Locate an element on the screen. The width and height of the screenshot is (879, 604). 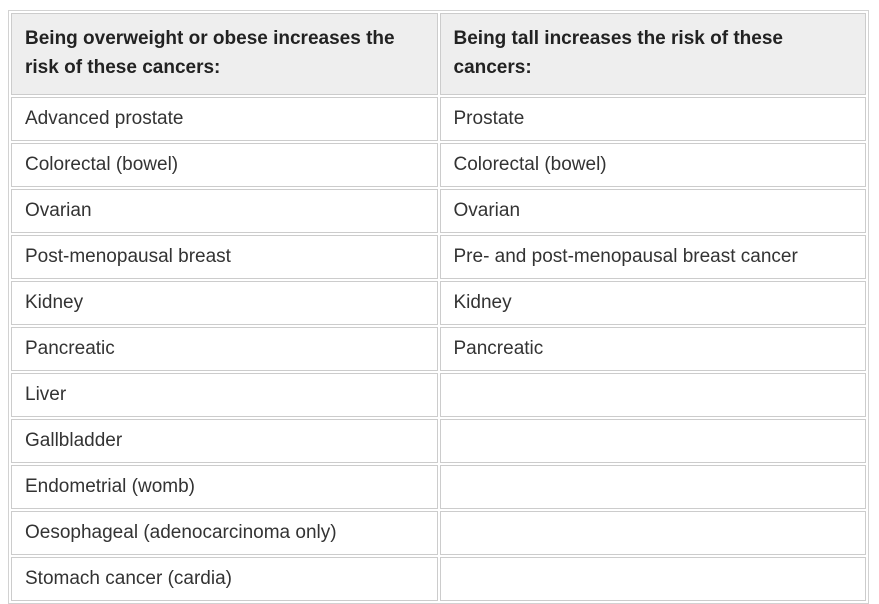
table-cell: Pre- and post-menopausal breast cancer is located at coordinates (652, 256).